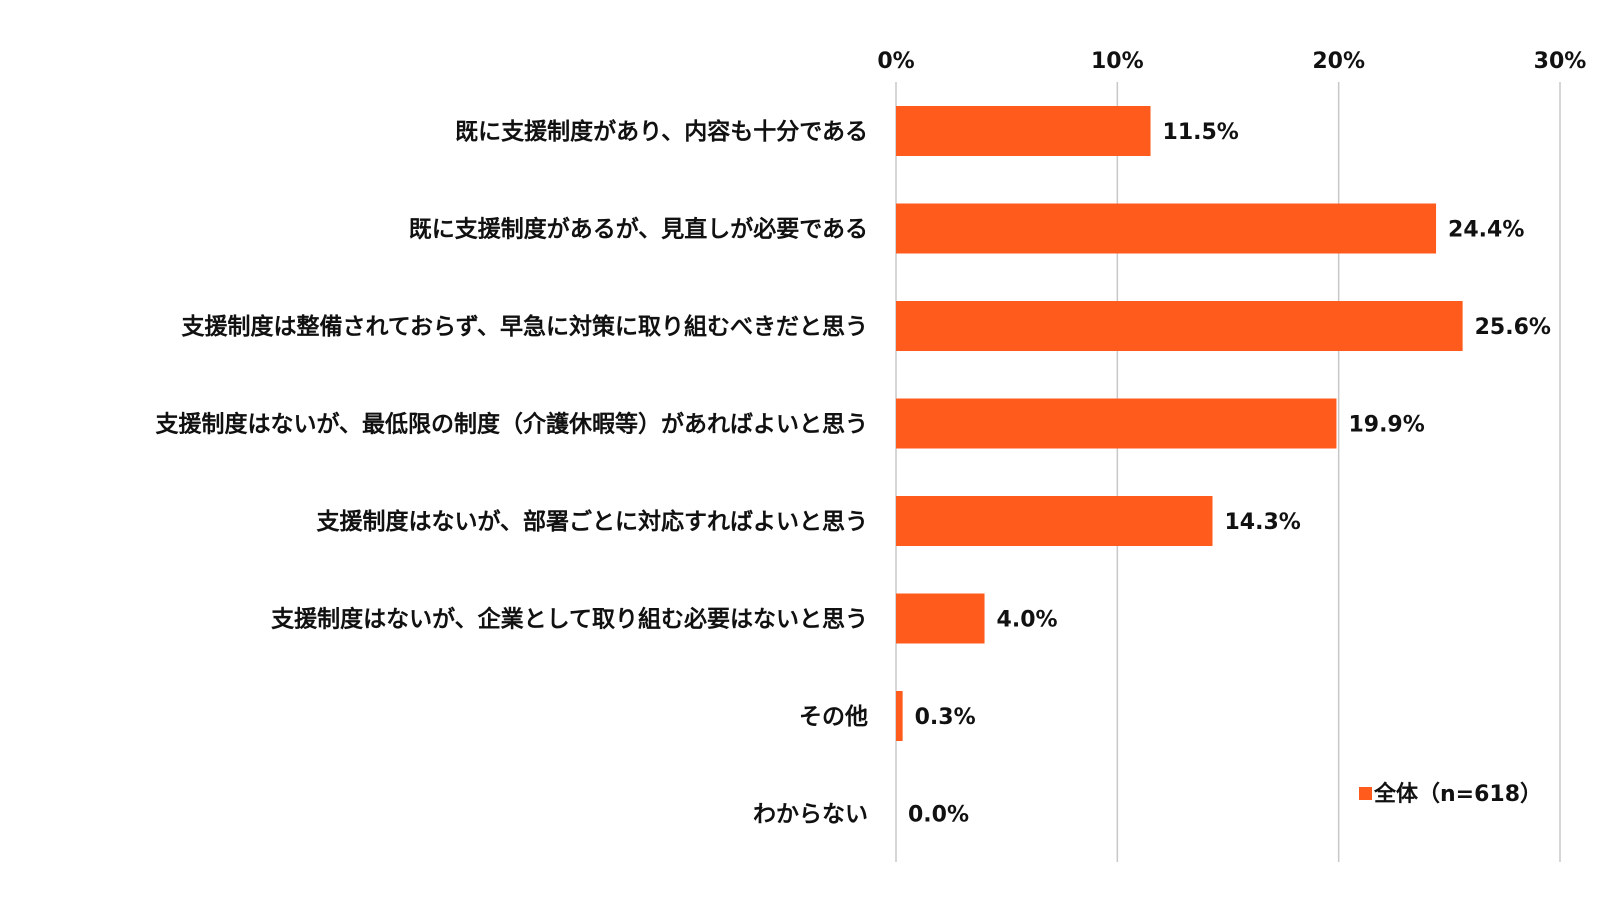 Image resolution: width=1600 pixels, height=900 pixels. What do you see at coordinates (1365, 793) in the screenshot?
I see `legend-swatch` at bounding box center [1365, 793].